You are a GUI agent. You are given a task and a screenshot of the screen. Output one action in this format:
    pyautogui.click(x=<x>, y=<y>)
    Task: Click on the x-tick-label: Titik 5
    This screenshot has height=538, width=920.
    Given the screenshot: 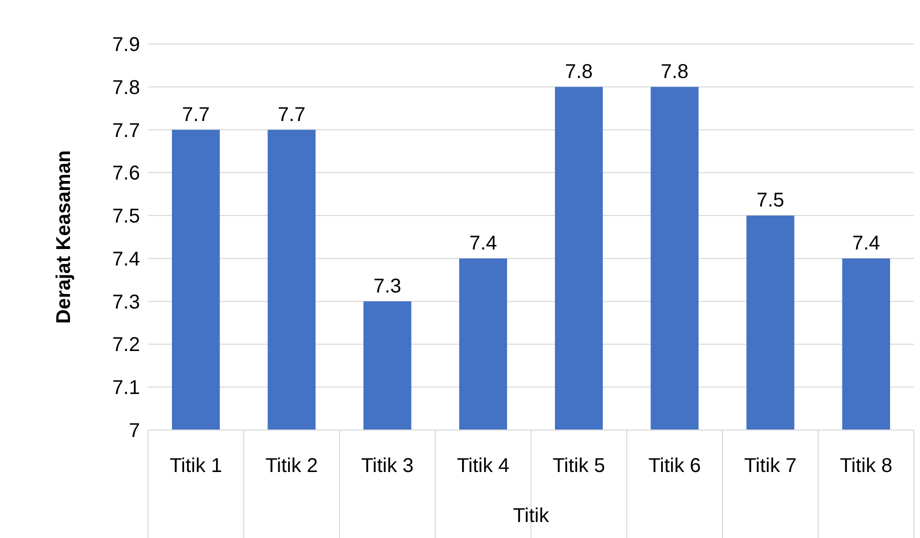 What is the action you would take?
    pyautogui.click(x=579, y=466)
    